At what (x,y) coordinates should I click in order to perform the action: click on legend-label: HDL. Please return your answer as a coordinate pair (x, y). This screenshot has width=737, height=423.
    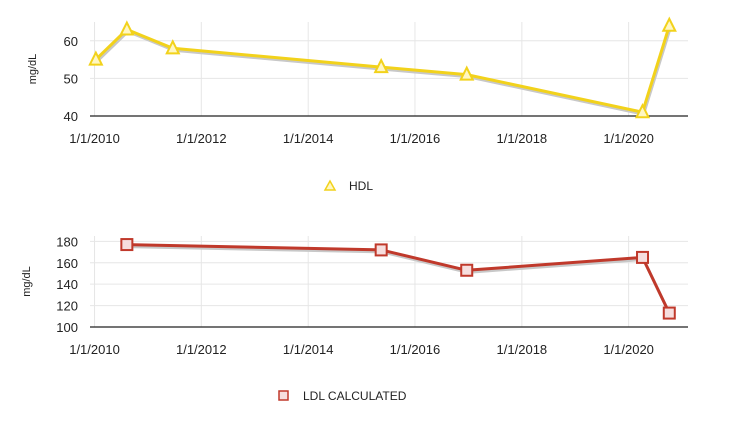
    Looking at the image, I should click on (361, 186).